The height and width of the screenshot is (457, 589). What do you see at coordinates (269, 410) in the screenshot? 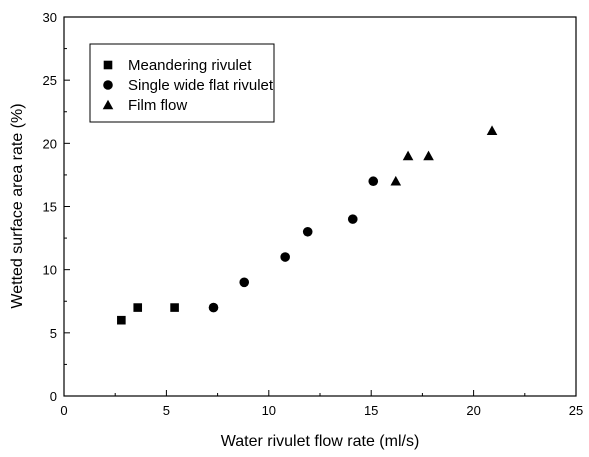
I see `x-tick-label: 10` at bounding box center [269, 410].